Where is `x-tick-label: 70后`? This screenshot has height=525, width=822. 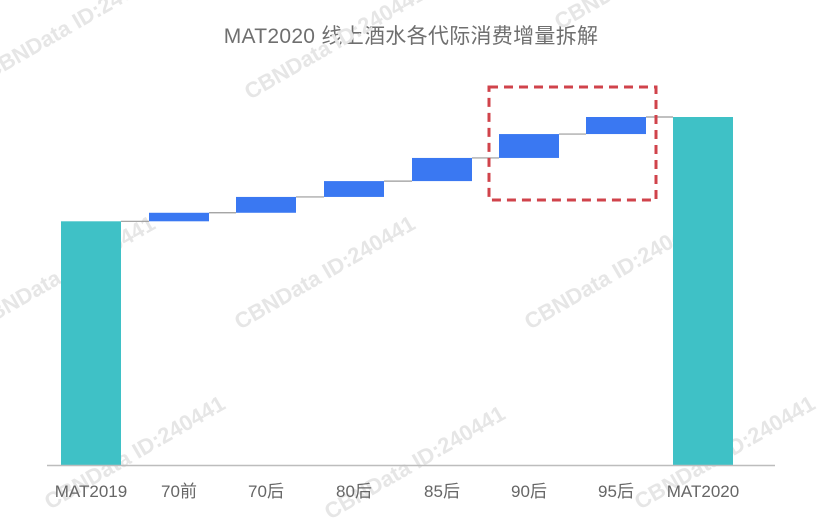
x-tick-label: 70后 is located at coordinates (266, 491).